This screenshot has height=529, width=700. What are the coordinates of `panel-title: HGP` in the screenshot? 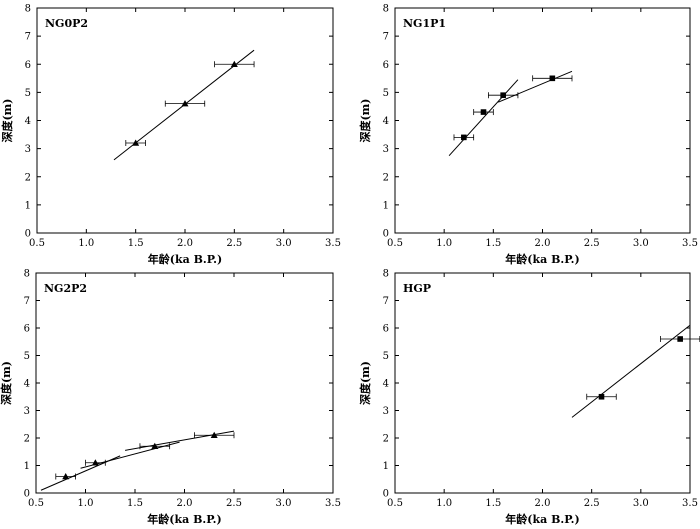 It's located at (417, 288).